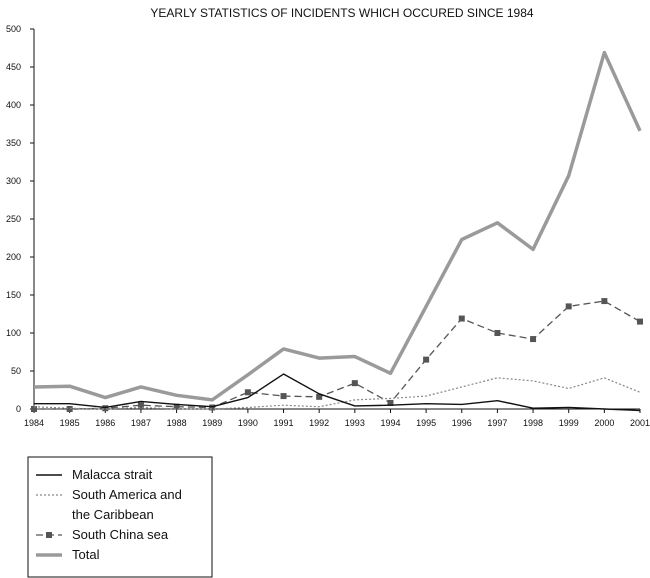 The height and width of the screenshot is (578, 650). I want to click on x-tick-label: 2001, so click(640, 423).